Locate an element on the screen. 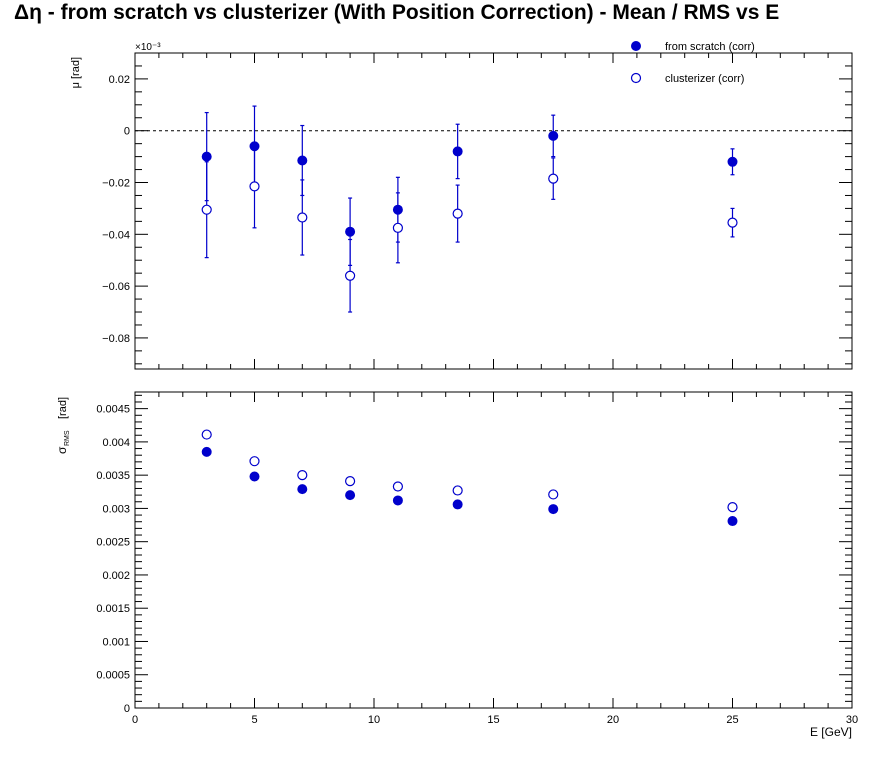 The height and width of the screenshot is (772, 896). legend-entry-label: from scratch (corr) is located at coordinates (710, 47).